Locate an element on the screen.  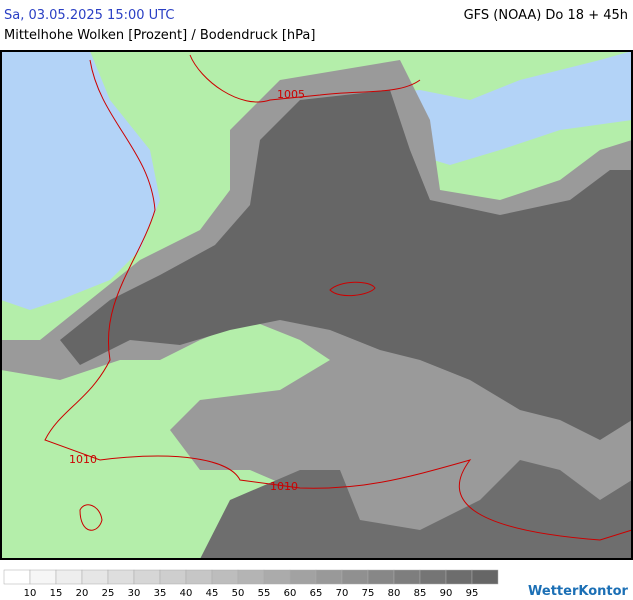
cloud-south is located at coordinates (416, 509).